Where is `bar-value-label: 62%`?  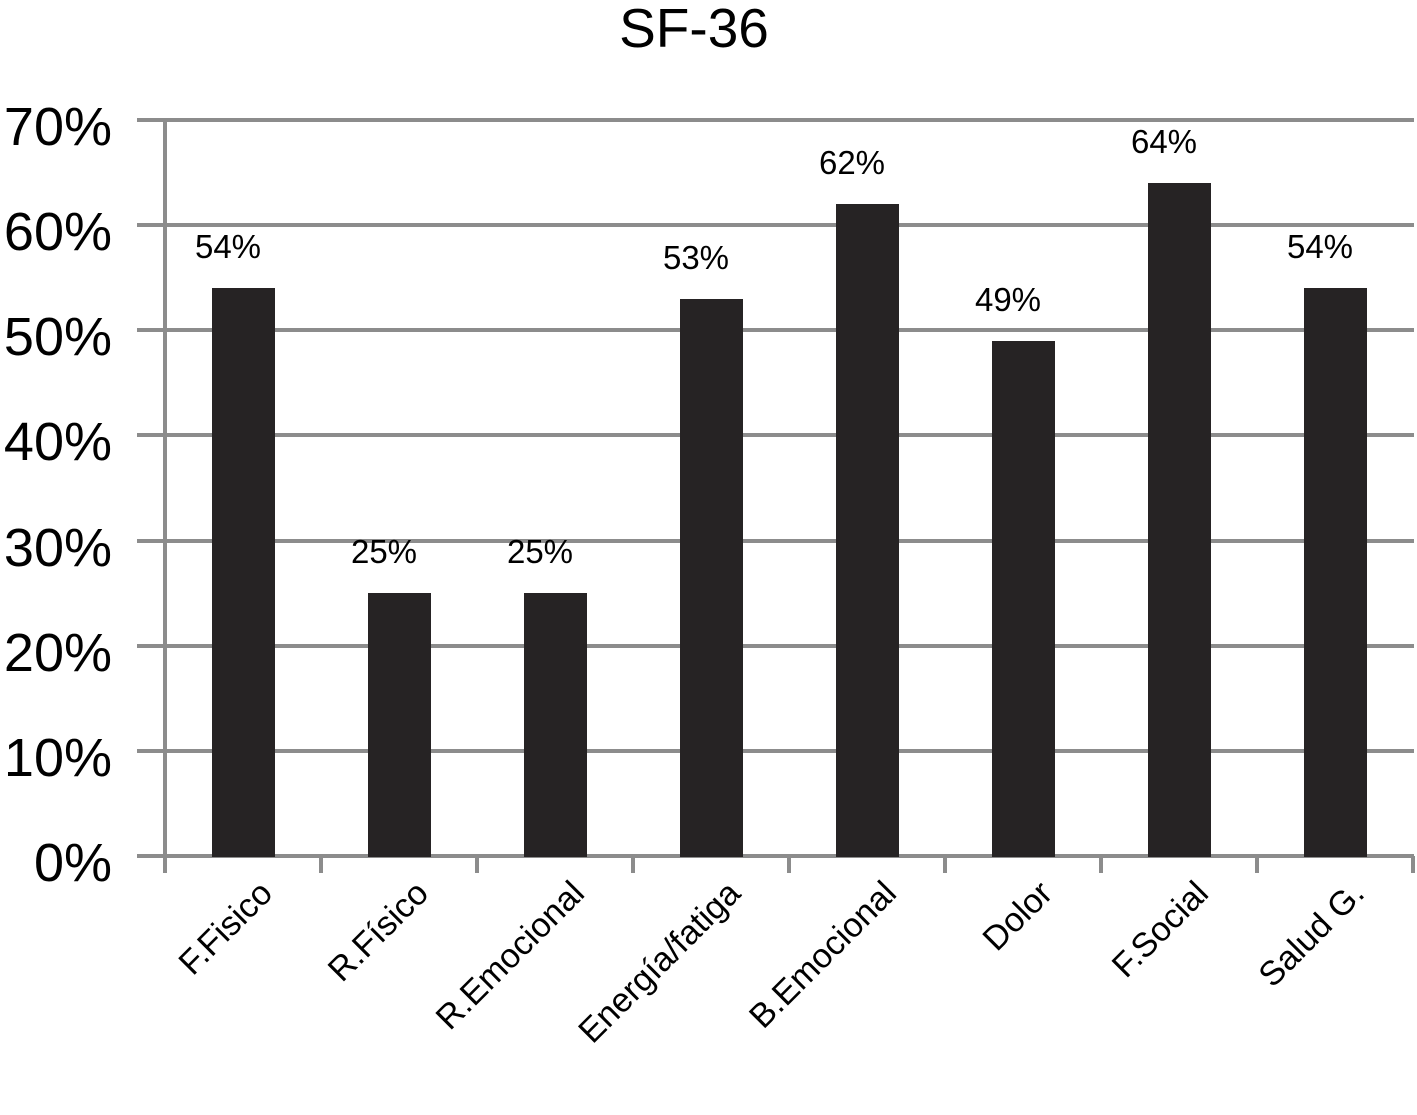
bar-value-label: 62% is located at coordinates (852, 163).